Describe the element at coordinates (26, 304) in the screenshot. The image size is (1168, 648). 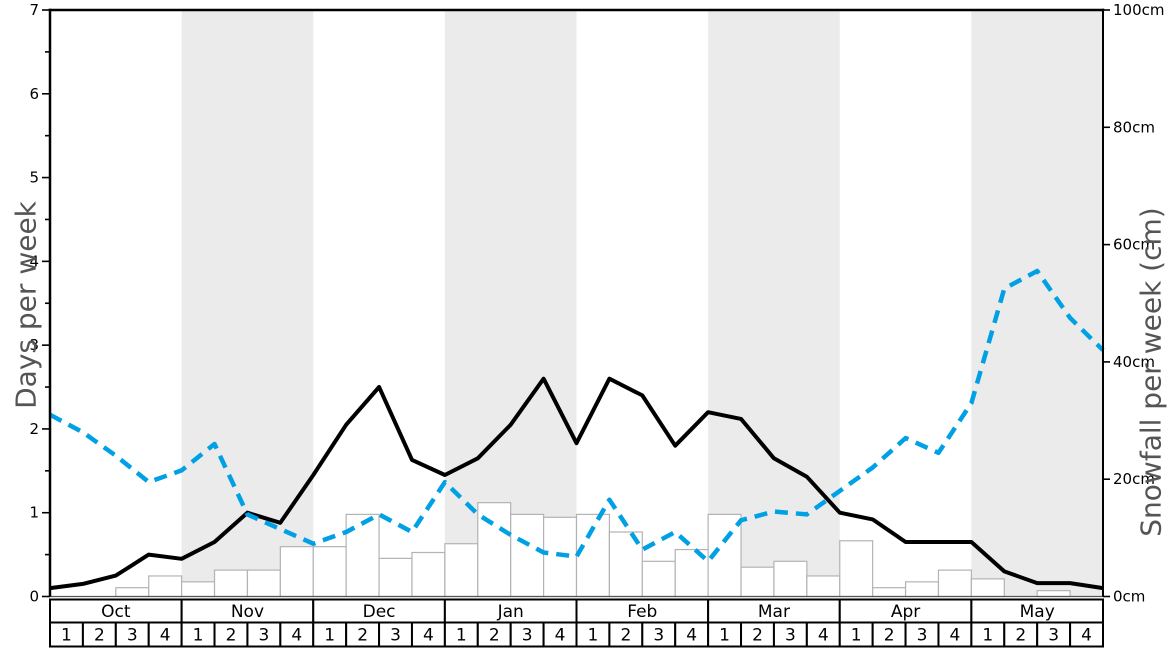
I see `left-axis-title: Days per week` at that location.